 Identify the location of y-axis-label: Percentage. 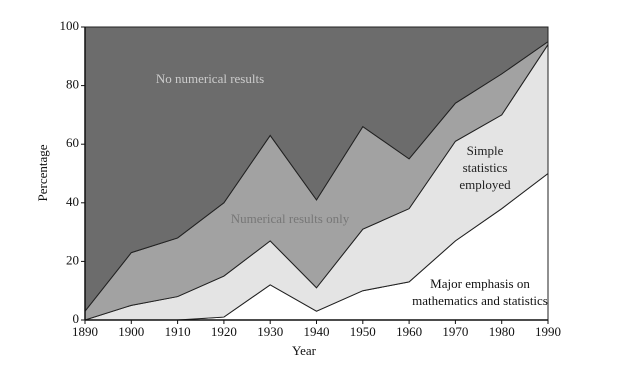
(42, 172).